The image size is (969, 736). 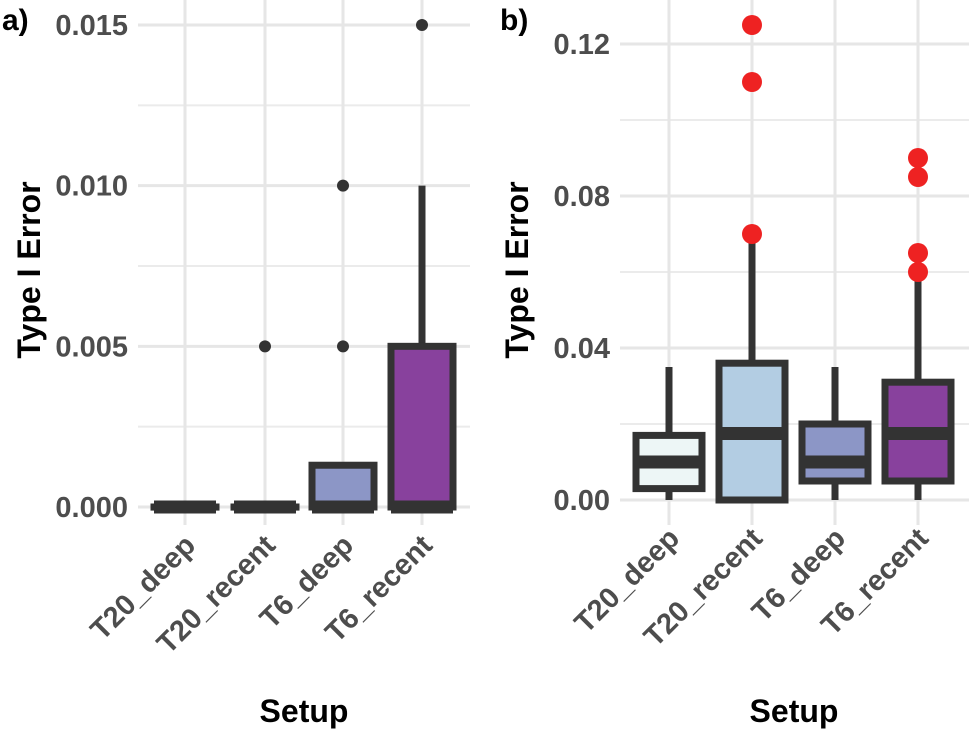 What do you see at coordinates (91, 508) in the screenshot?
I see `y-tick-label: 0.000` at bounding box center [91, 508].